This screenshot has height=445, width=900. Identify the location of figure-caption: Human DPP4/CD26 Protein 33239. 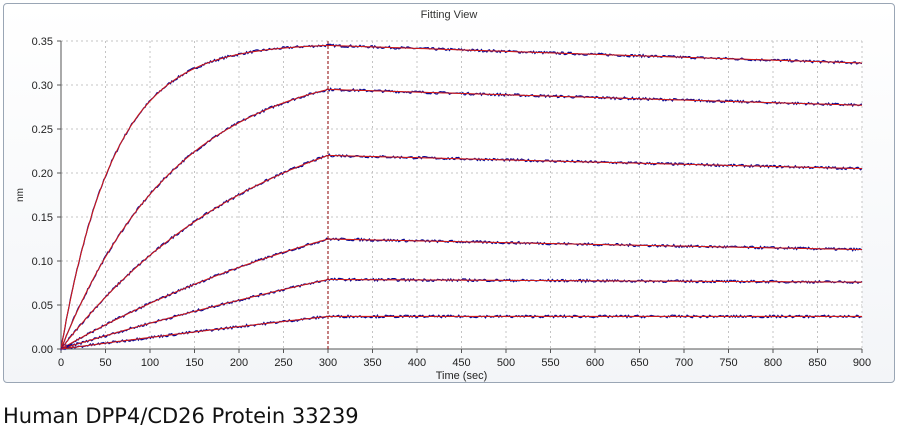
(181, 416).